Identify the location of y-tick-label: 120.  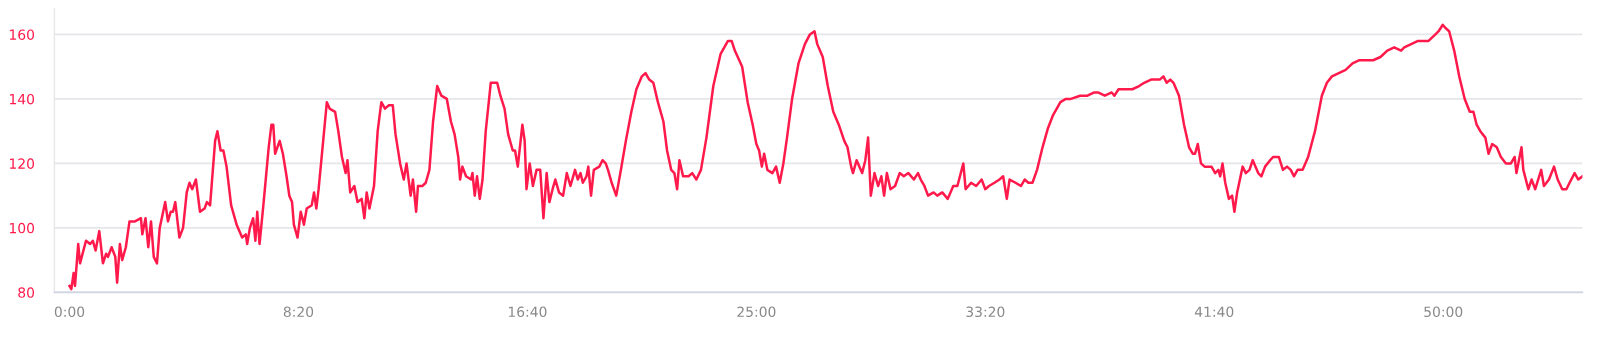
(22, 163).